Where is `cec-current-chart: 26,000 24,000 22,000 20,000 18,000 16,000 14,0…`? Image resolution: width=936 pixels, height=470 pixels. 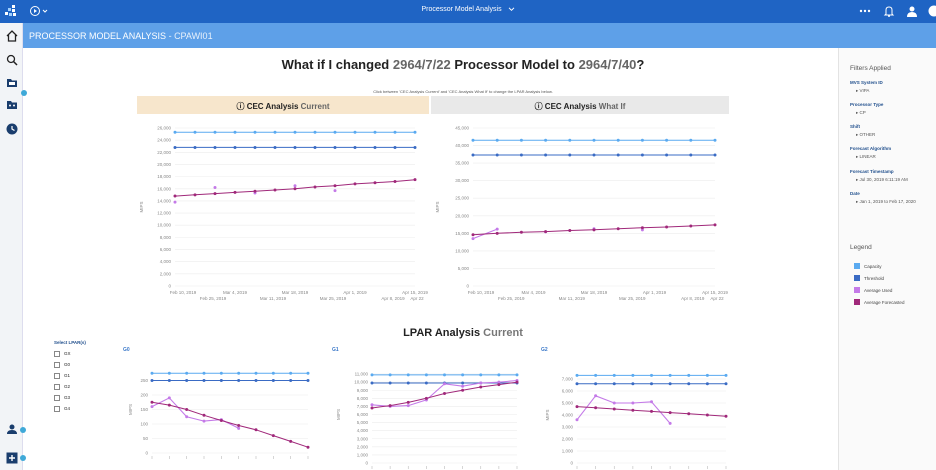 cec-current-chart: 26,000 24,000 22,000 20,000 18,000 16,000 14,0… is located at coordinates (283, 214).